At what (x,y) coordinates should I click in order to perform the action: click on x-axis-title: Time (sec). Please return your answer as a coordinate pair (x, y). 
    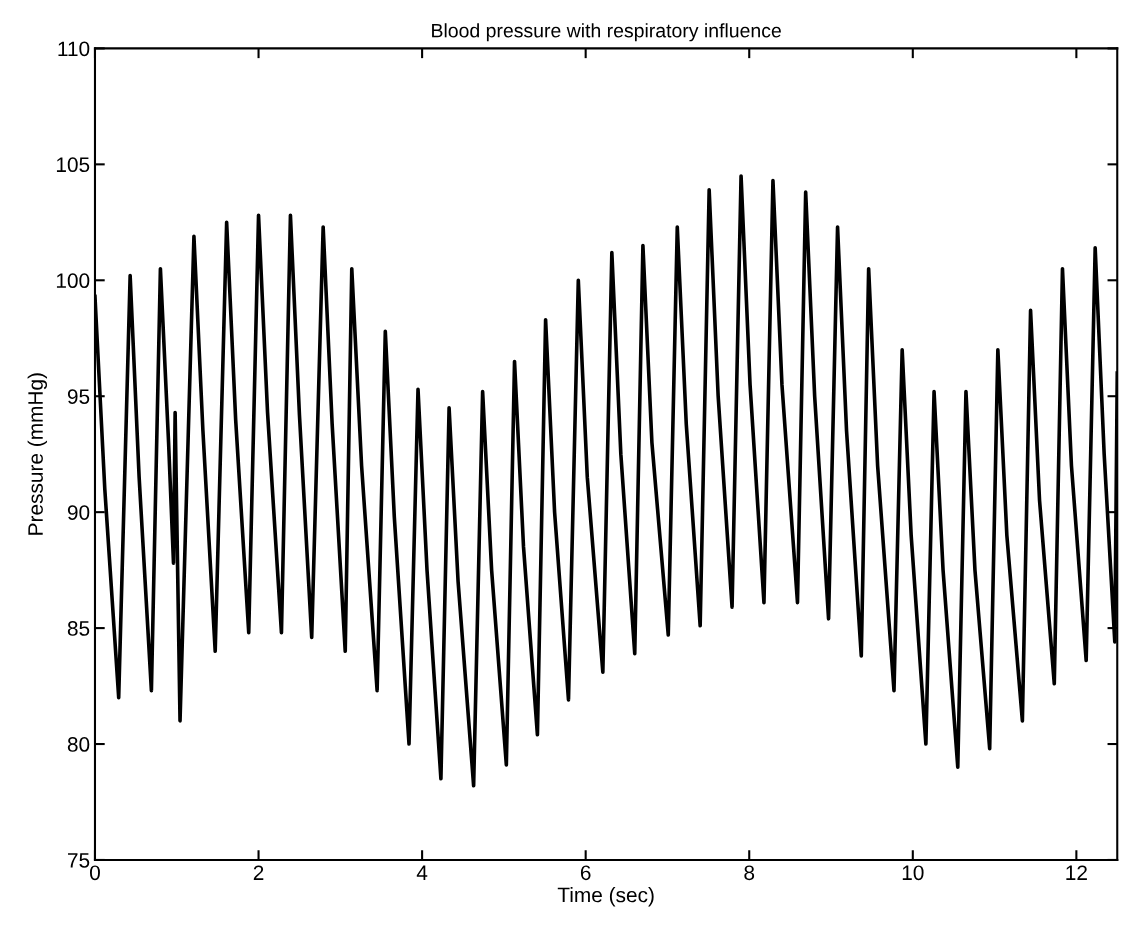
    Looking at the image, I should click on (605, 897).